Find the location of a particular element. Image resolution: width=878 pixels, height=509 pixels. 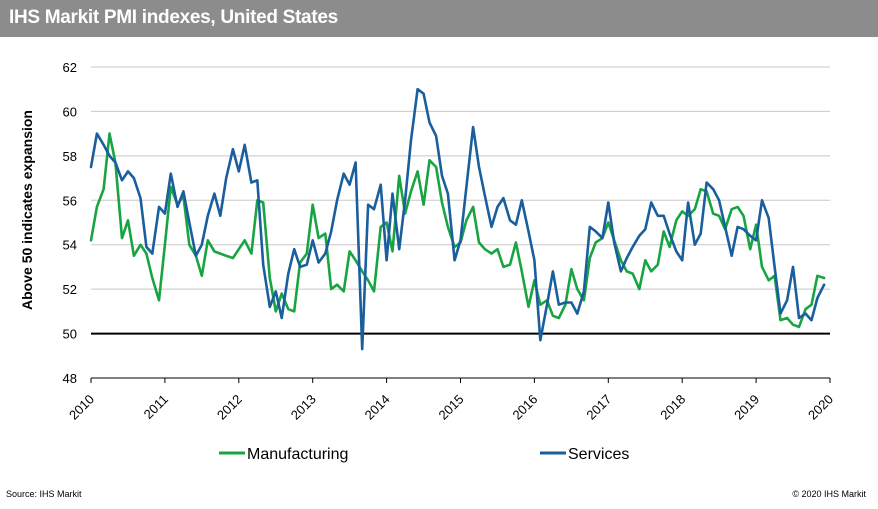

x-tick-label-2014: 2014 is located at coordinates (377, 407).